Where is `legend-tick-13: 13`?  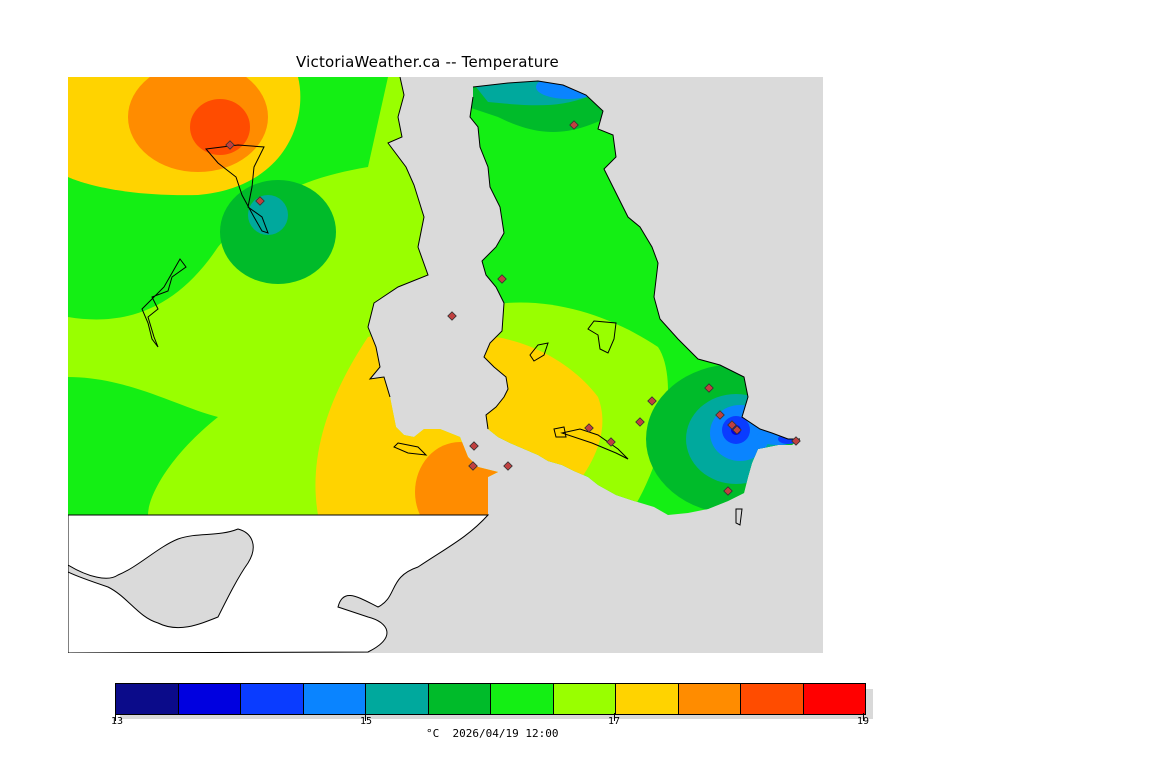
legend-tick-13: 13 is located at coordinates (117, 721).